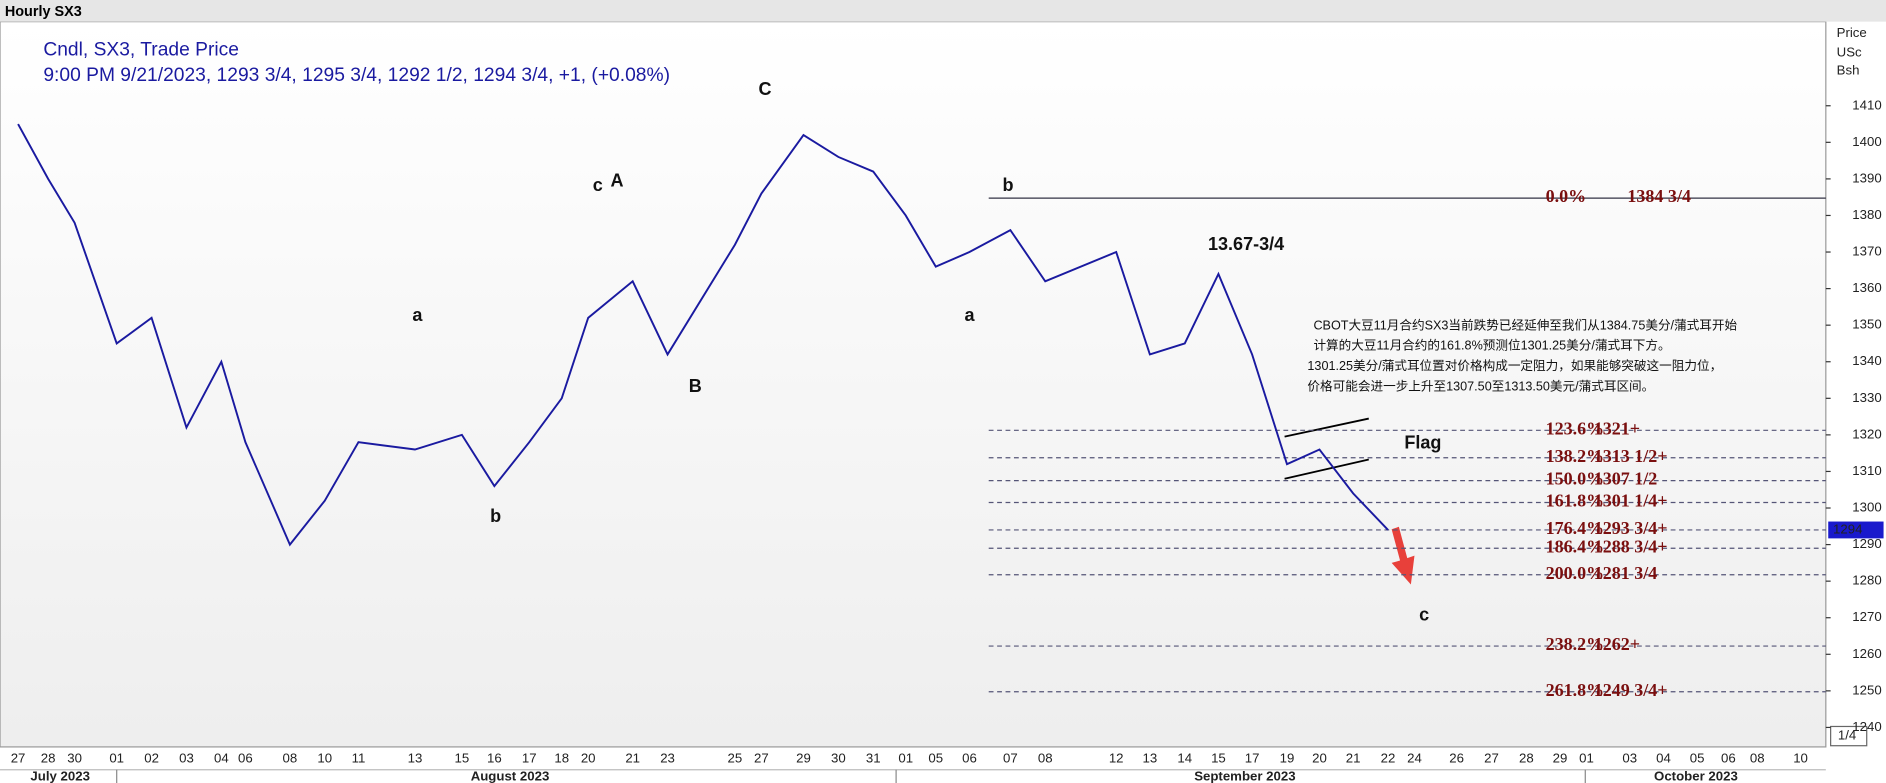 This screenshot has height=783, width=1886. I want to click on fib-ratio: 176.4%, so click(1575, 528).